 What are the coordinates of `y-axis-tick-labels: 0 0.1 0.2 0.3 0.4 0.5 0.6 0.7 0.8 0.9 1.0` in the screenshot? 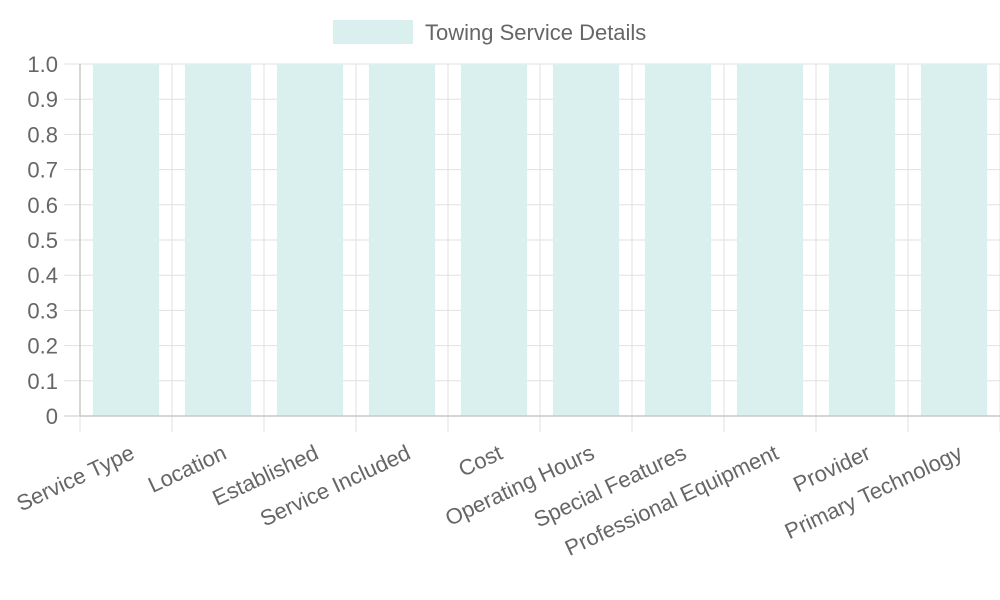 It's located at (42, 240).